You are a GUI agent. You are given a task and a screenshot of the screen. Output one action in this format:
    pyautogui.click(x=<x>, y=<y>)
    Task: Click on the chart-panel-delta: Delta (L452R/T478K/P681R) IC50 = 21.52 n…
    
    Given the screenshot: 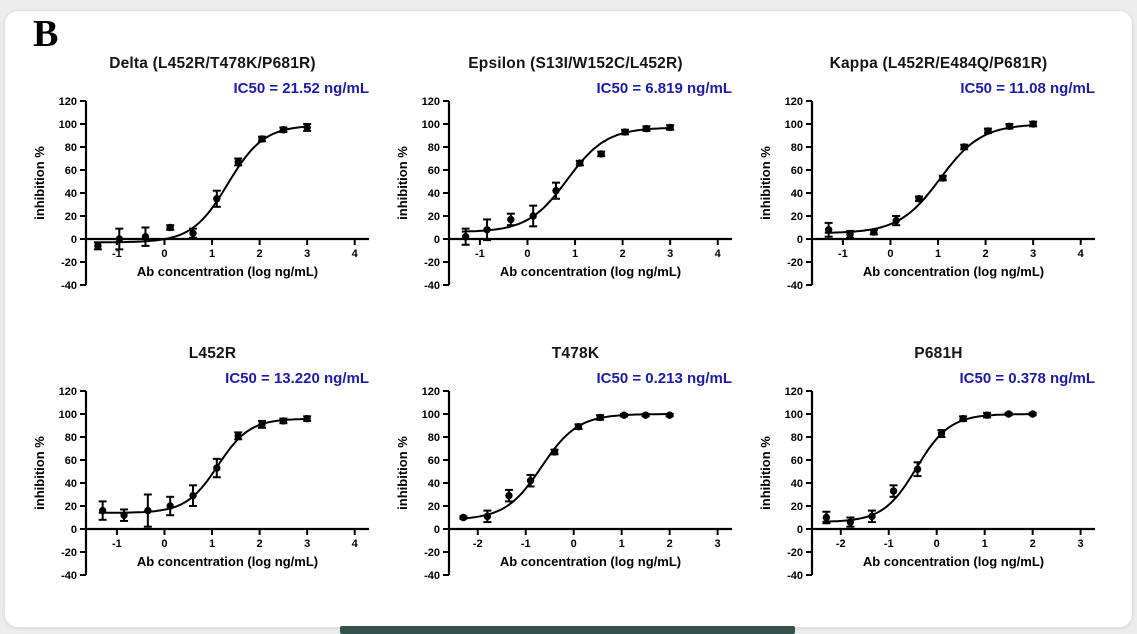 What is the action you would take?
    pyautogui.click(x=212, y=200)
    